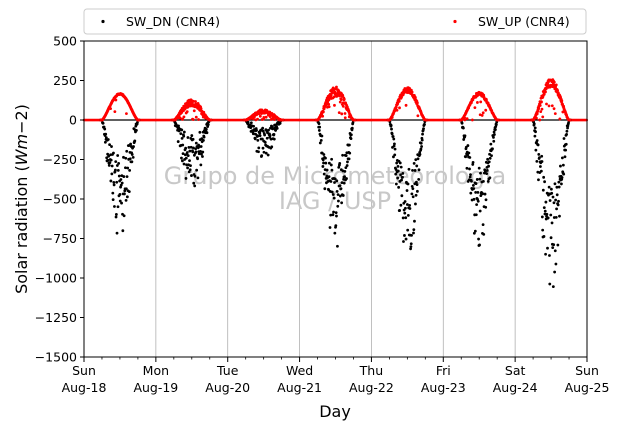 The height and width of the screenshot is (431, 621). I want to click on legend-marker-sw-dn, so click(103, 21).